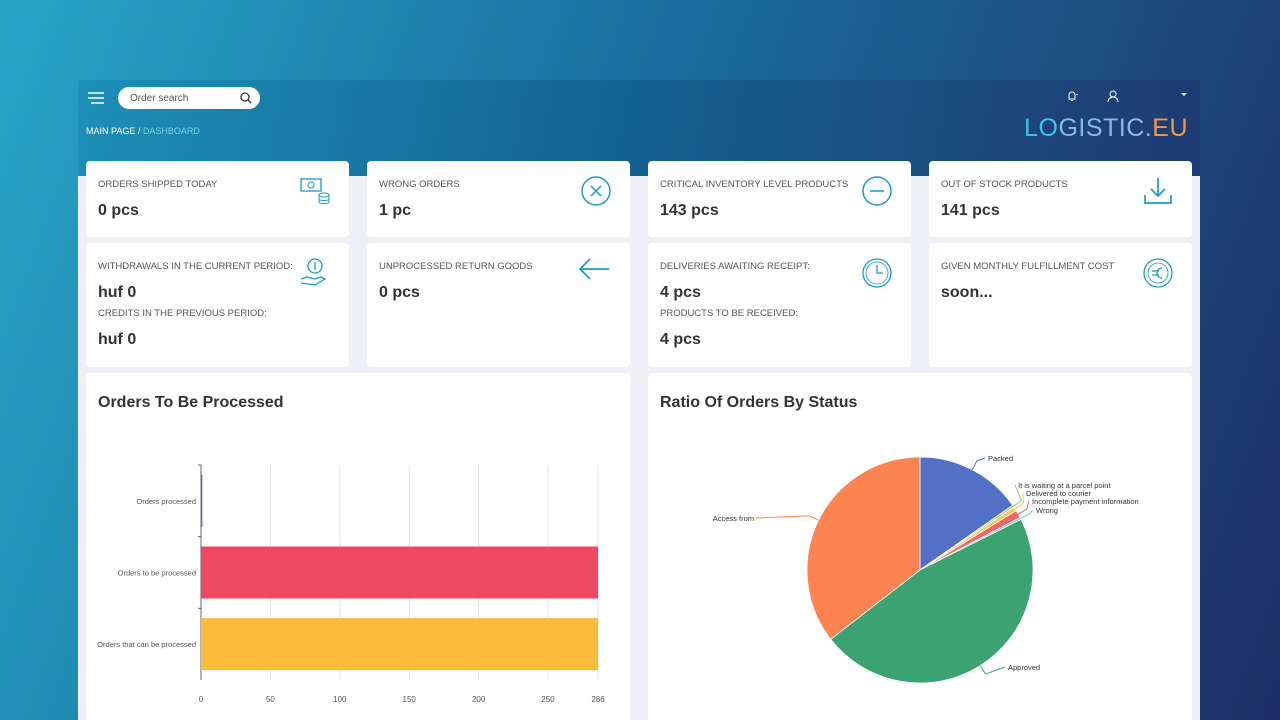 This screenshot has height=720, width=1280. I want to click on search-placeholder: Order search, so click(159, 98).